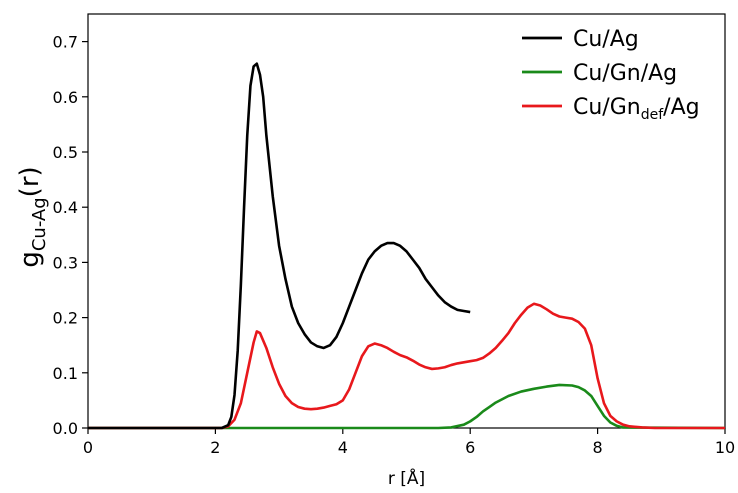 The height and width of the screenshot is (493, 738). Describe the element at coordinates (406, 478) in the screenshot. I see `x-axis-label: r [Å]` at that location.